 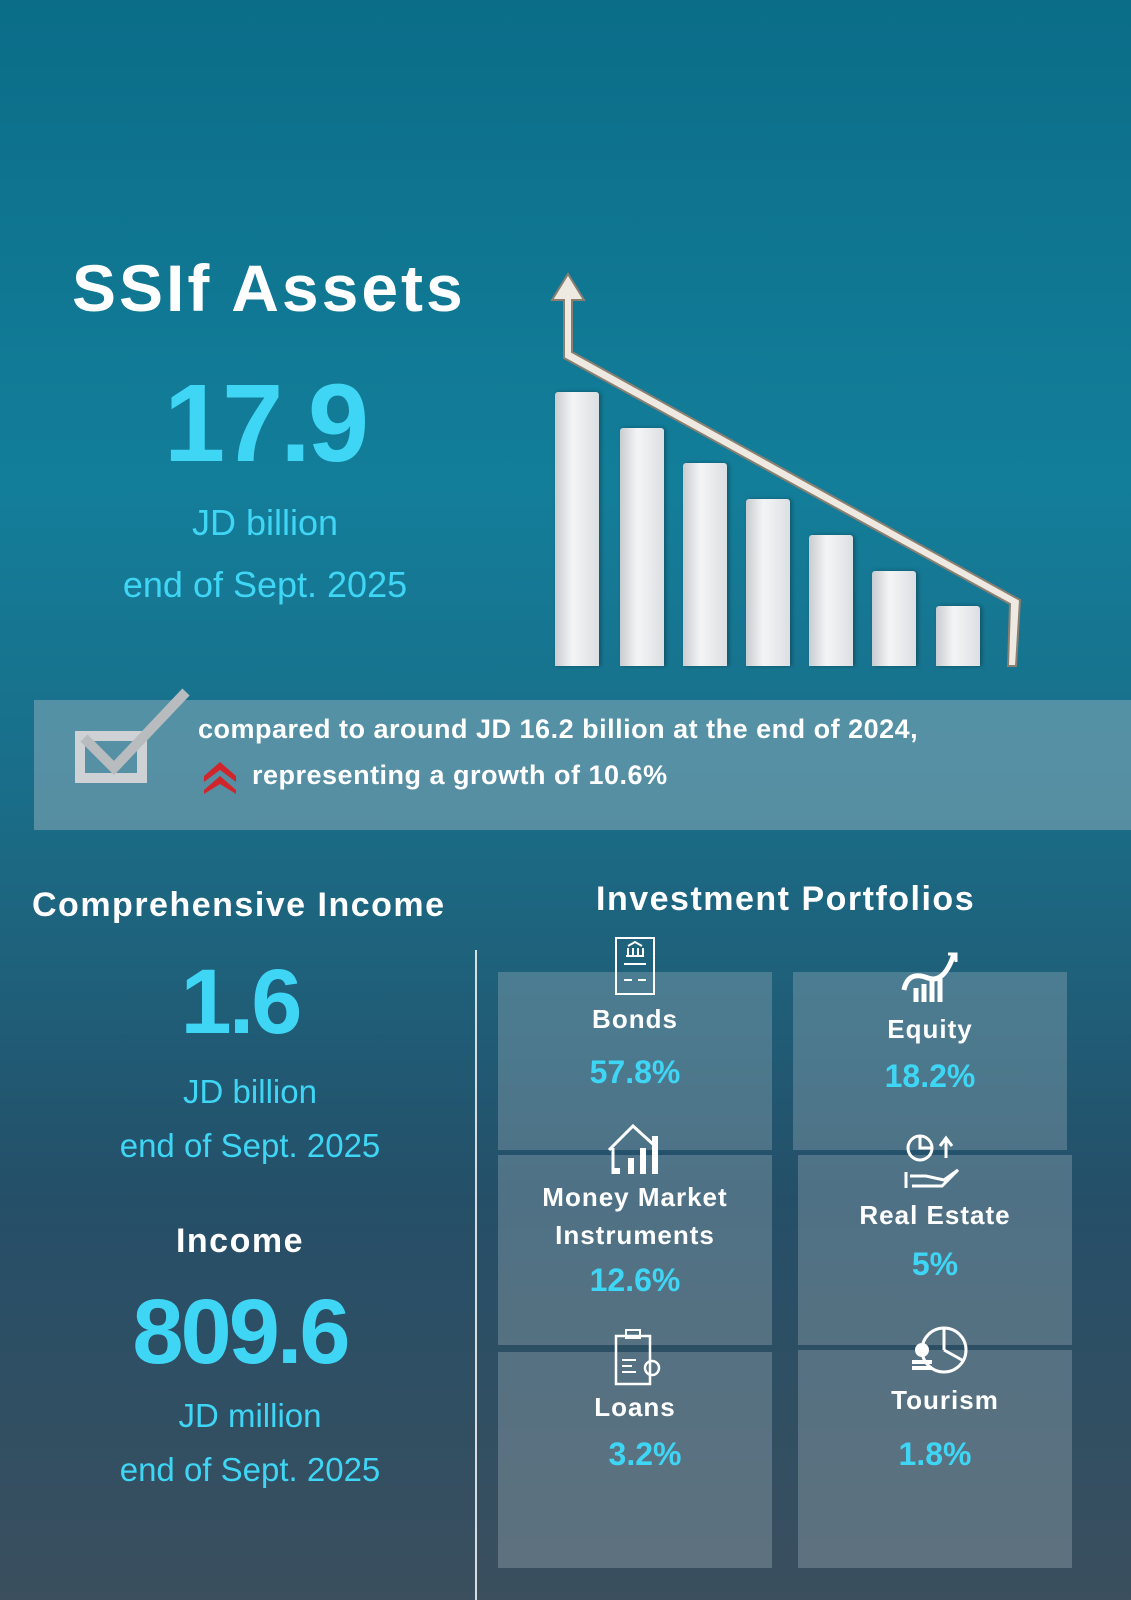 I want to click on comparison-line-2: representing a growth of 10.6%, so click(x=460, y=775).